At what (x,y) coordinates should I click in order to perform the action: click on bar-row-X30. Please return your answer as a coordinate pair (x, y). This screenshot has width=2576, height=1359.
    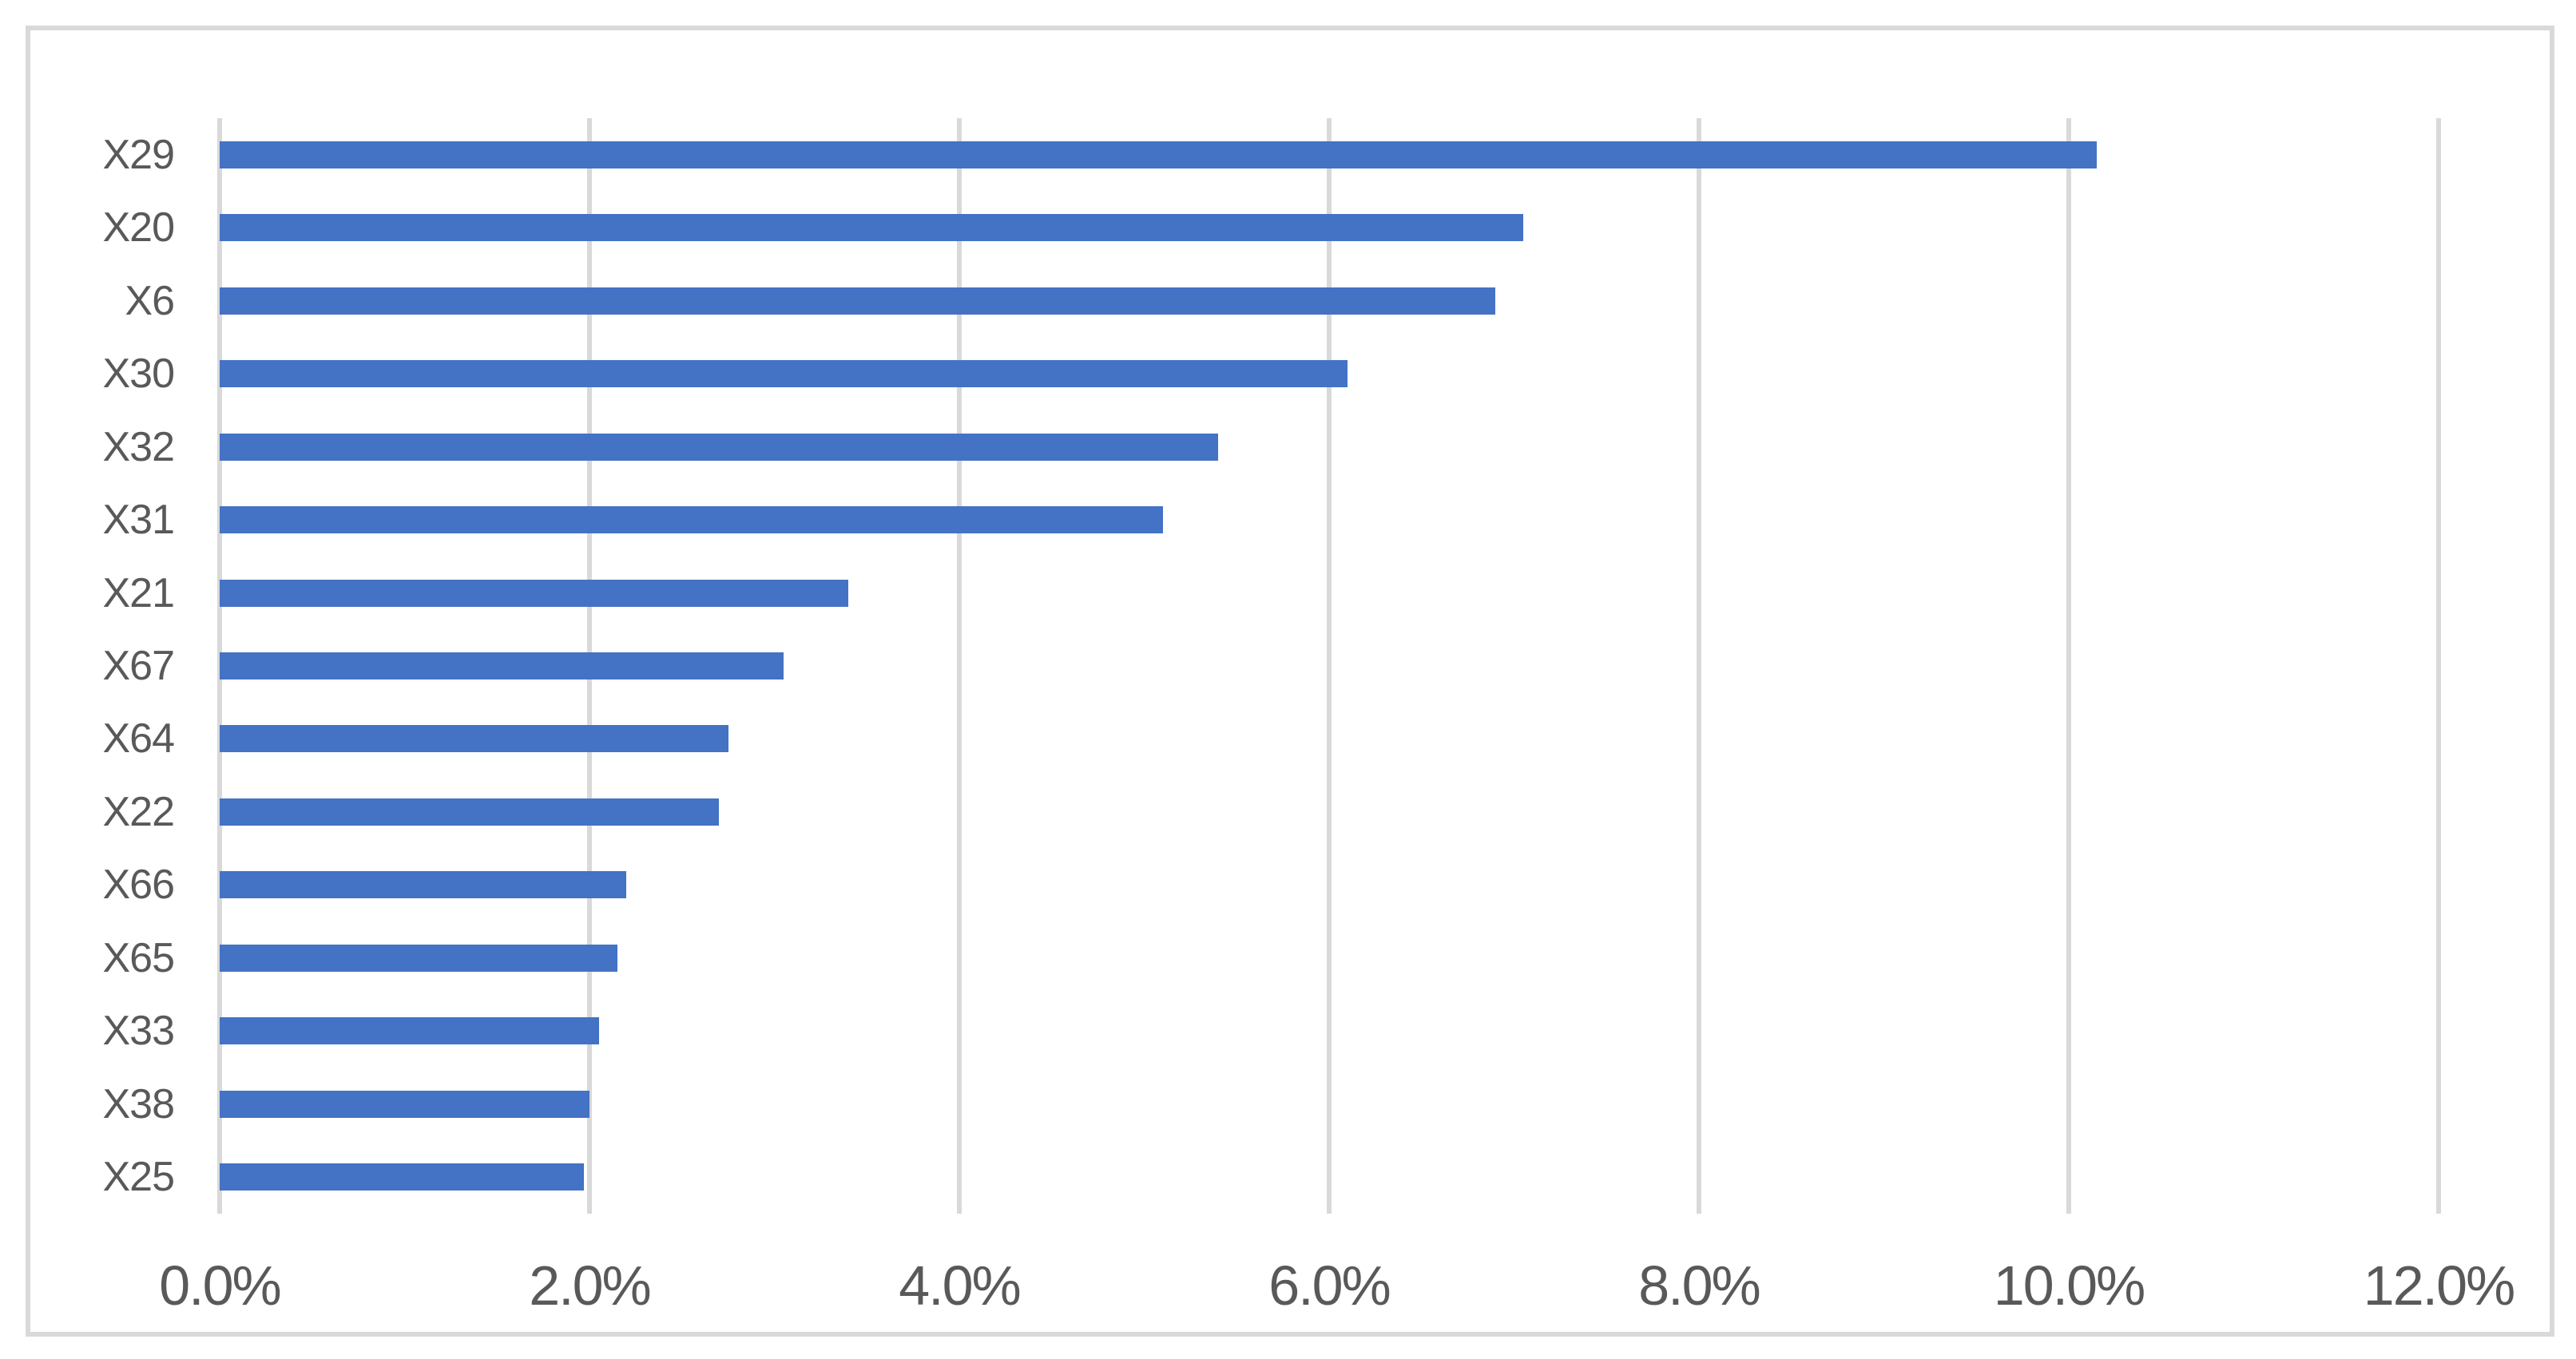
    Looking at the image, I should click on (1329, 374).